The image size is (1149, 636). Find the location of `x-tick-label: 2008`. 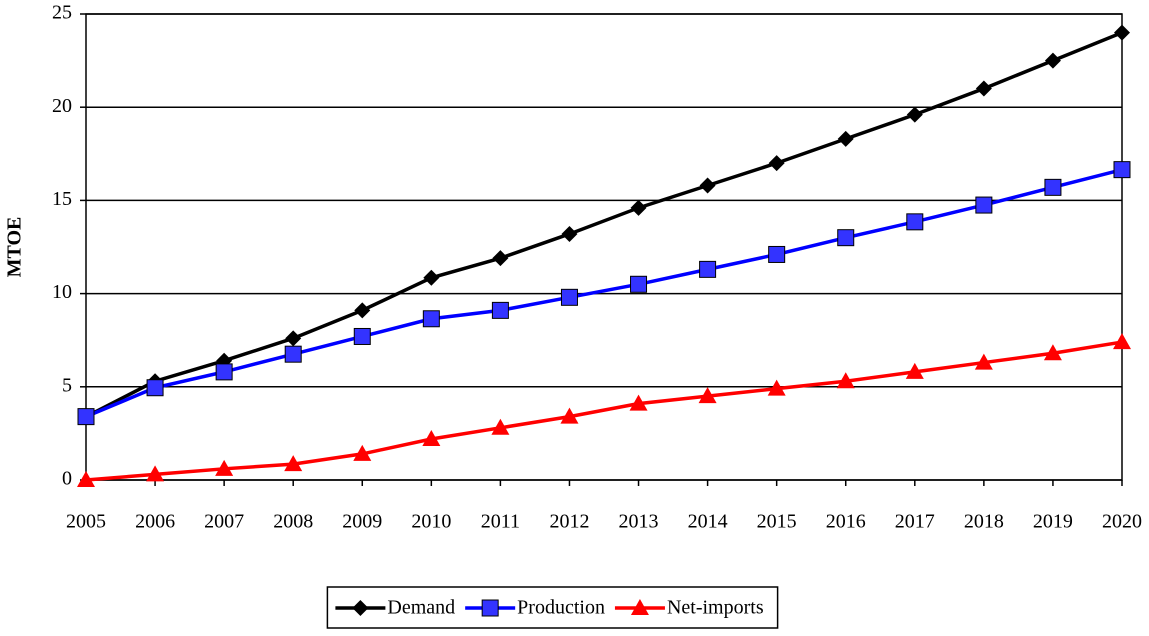

x-tick-label: 2008 is located at coordinates (293, 522).